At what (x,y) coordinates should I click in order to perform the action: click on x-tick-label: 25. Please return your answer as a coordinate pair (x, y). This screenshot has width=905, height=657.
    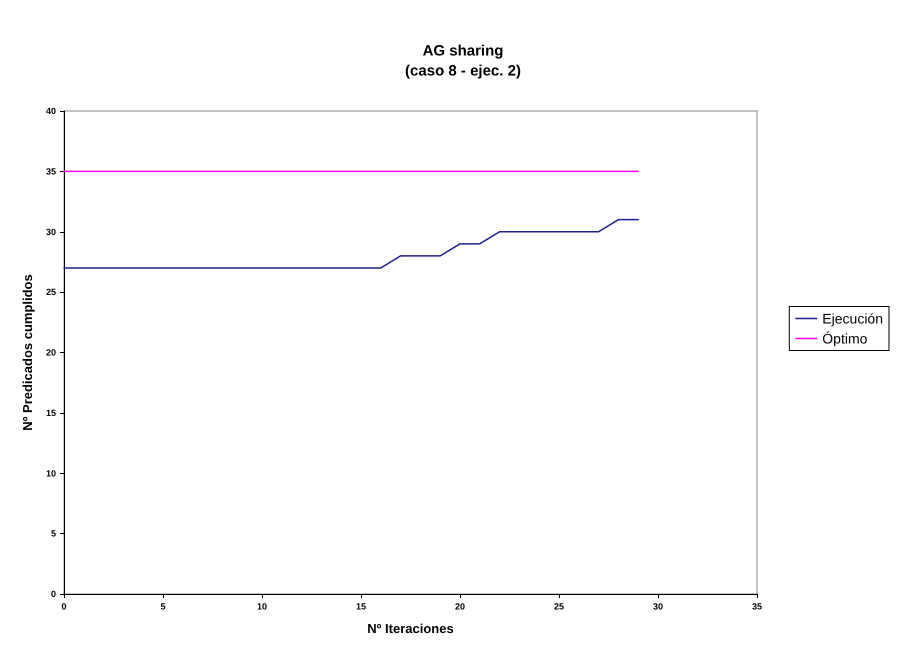
    Looking at the image, I should click on (559, 607).